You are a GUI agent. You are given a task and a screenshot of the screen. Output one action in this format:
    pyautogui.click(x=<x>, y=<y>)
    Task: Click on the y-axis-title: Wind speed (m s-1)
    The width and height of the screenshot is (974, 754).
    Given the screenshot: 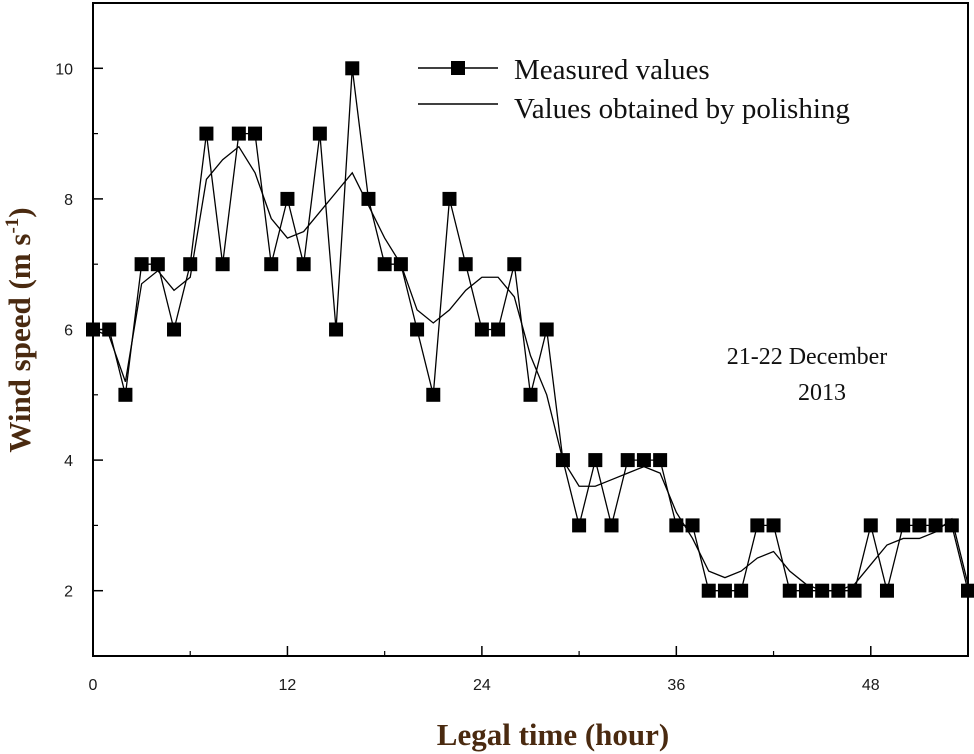 What is the action you would take?
    pyautogui.click(x=19, y=329)
    